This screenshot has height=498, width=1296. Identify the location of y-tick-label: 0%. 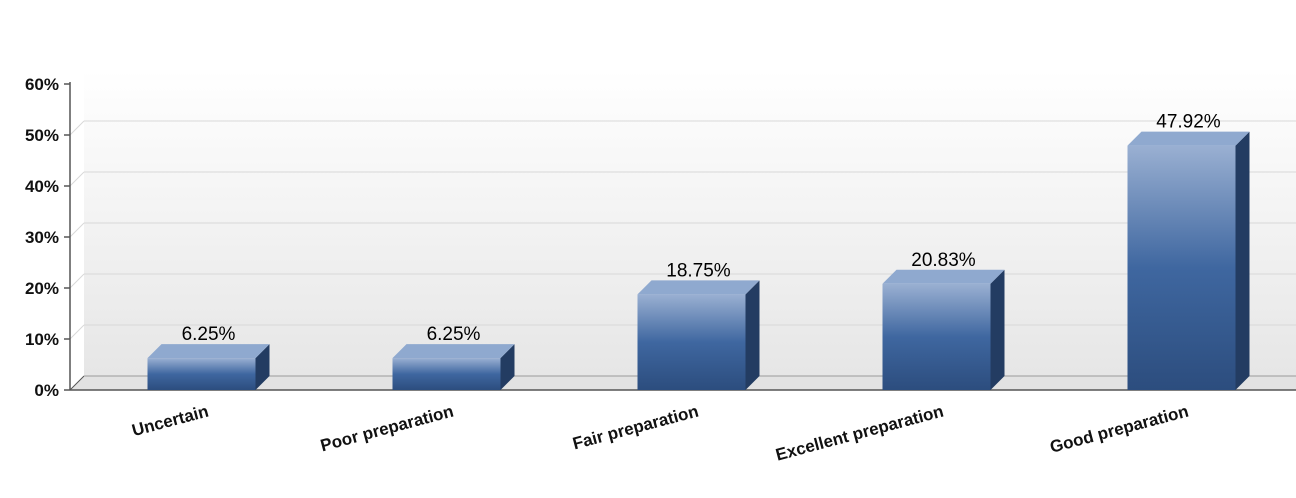
(46, 390).